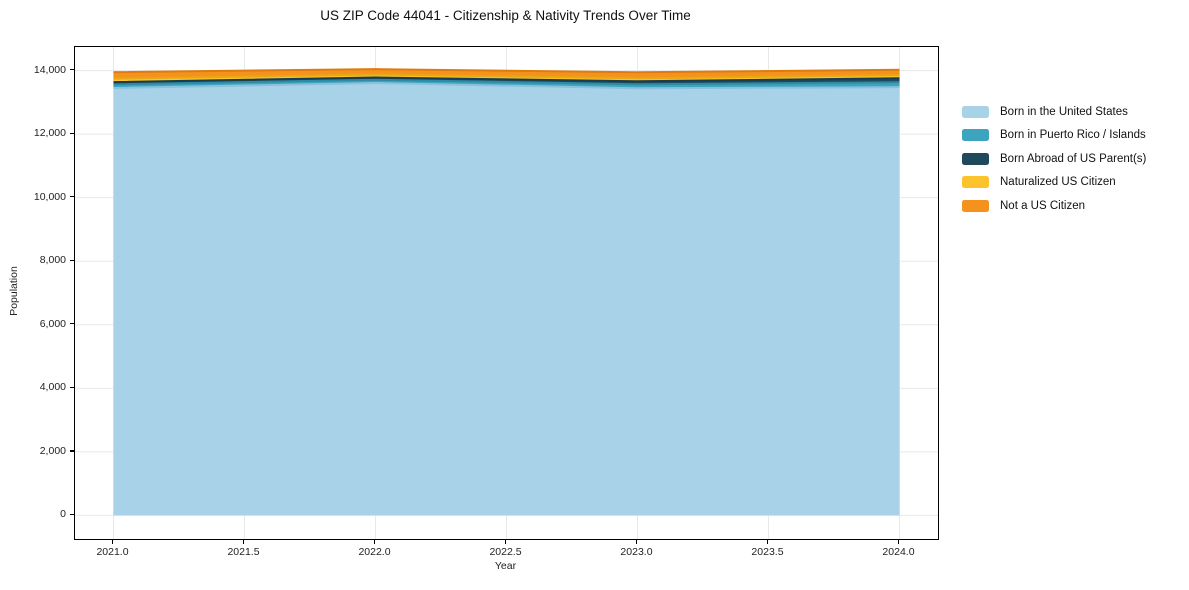  What do you see at coordinates (506, 86) in the screenshot?
I see `edge-born-in-the-united-states` at bounding box center [506, 86].